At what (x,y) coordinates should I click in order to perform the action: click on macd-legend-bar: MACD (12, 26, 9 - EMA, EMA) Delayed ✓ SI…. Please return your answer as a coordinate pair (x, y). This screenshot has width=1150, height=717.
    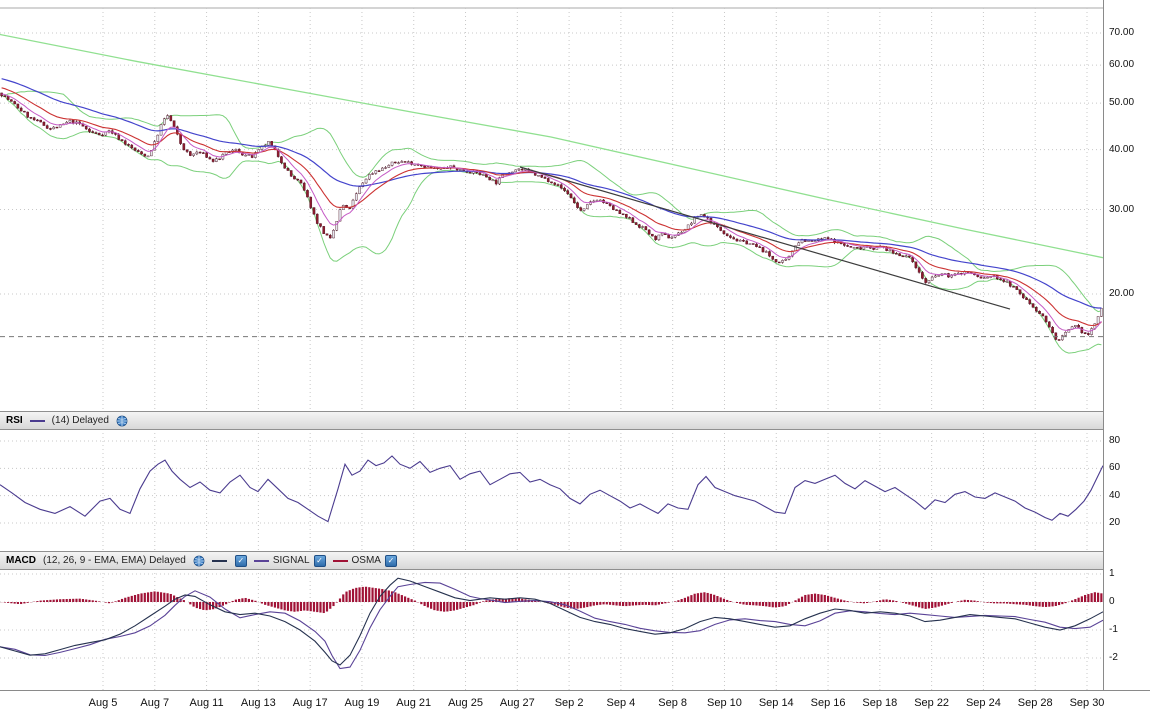
    Looking at the image, I should click on (551, 560).